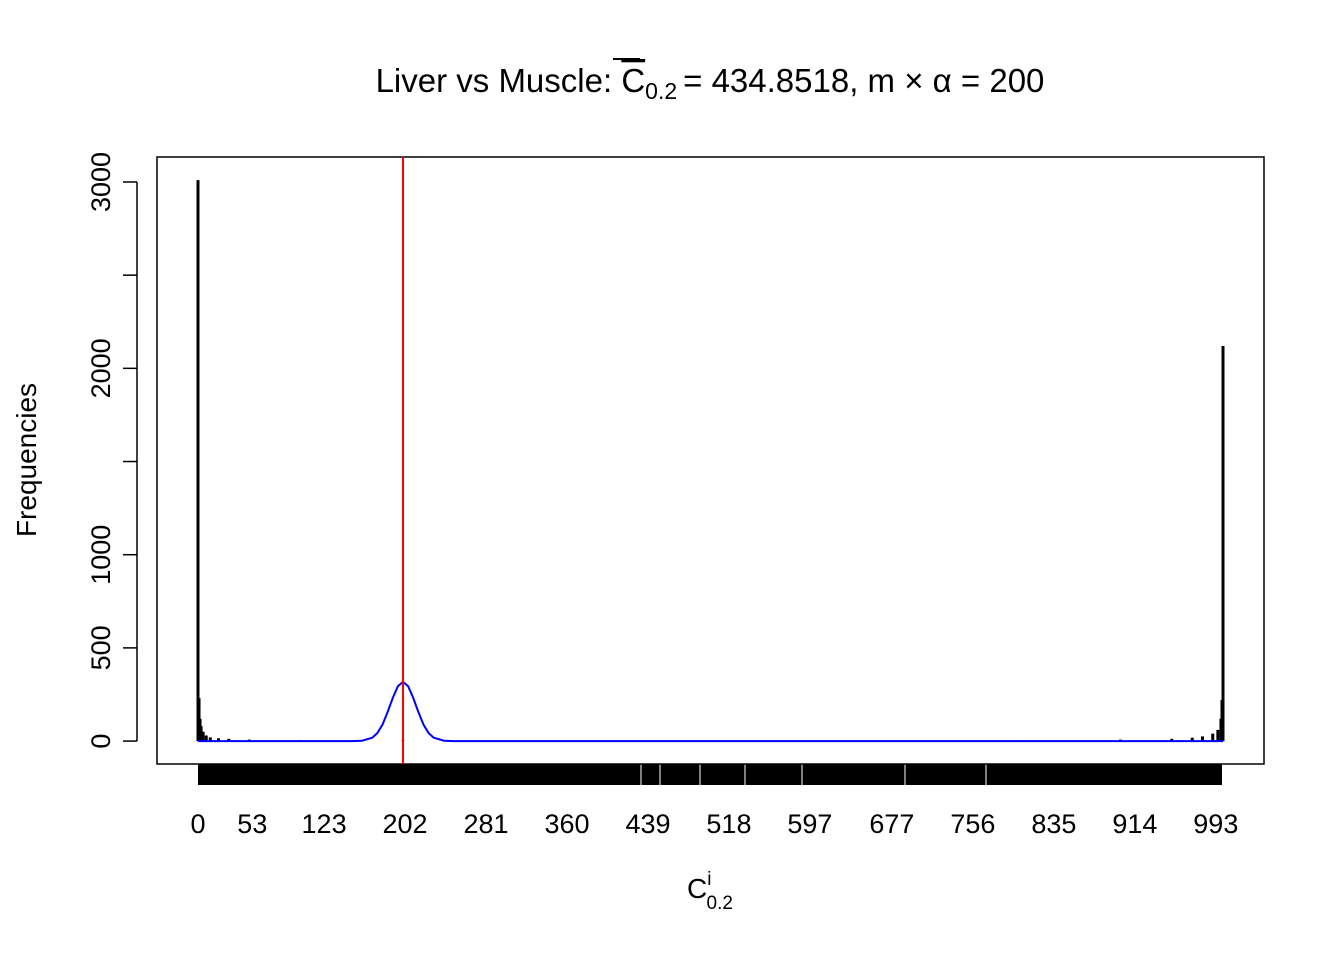 This screenshot has height=965, width=1344. Describe the element at coordinates (661, 91) in the screenshot. I see `title-subscript: 0.2` at that location.